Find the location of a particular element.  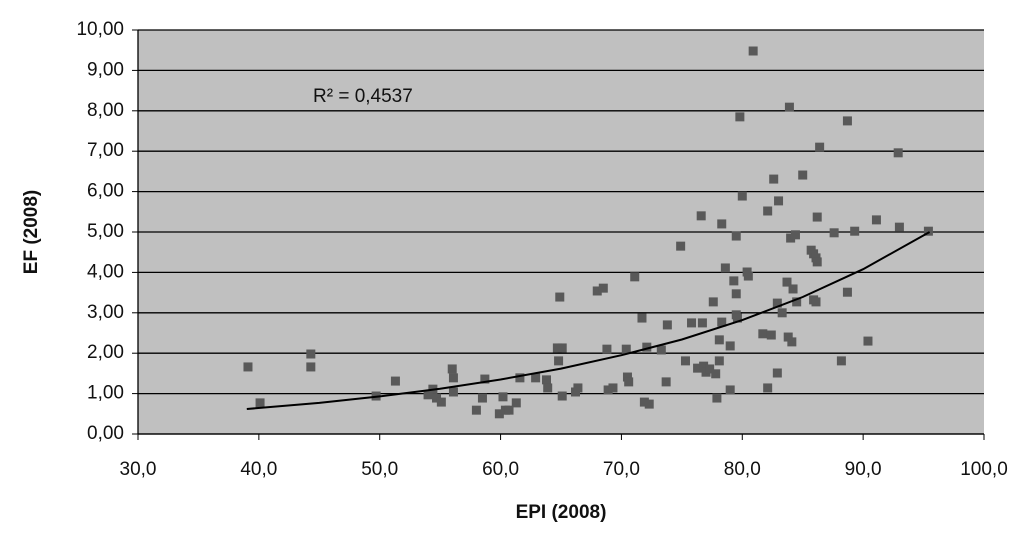

x-axis-title: EPI (2008) is located at coordinates (561, 512).